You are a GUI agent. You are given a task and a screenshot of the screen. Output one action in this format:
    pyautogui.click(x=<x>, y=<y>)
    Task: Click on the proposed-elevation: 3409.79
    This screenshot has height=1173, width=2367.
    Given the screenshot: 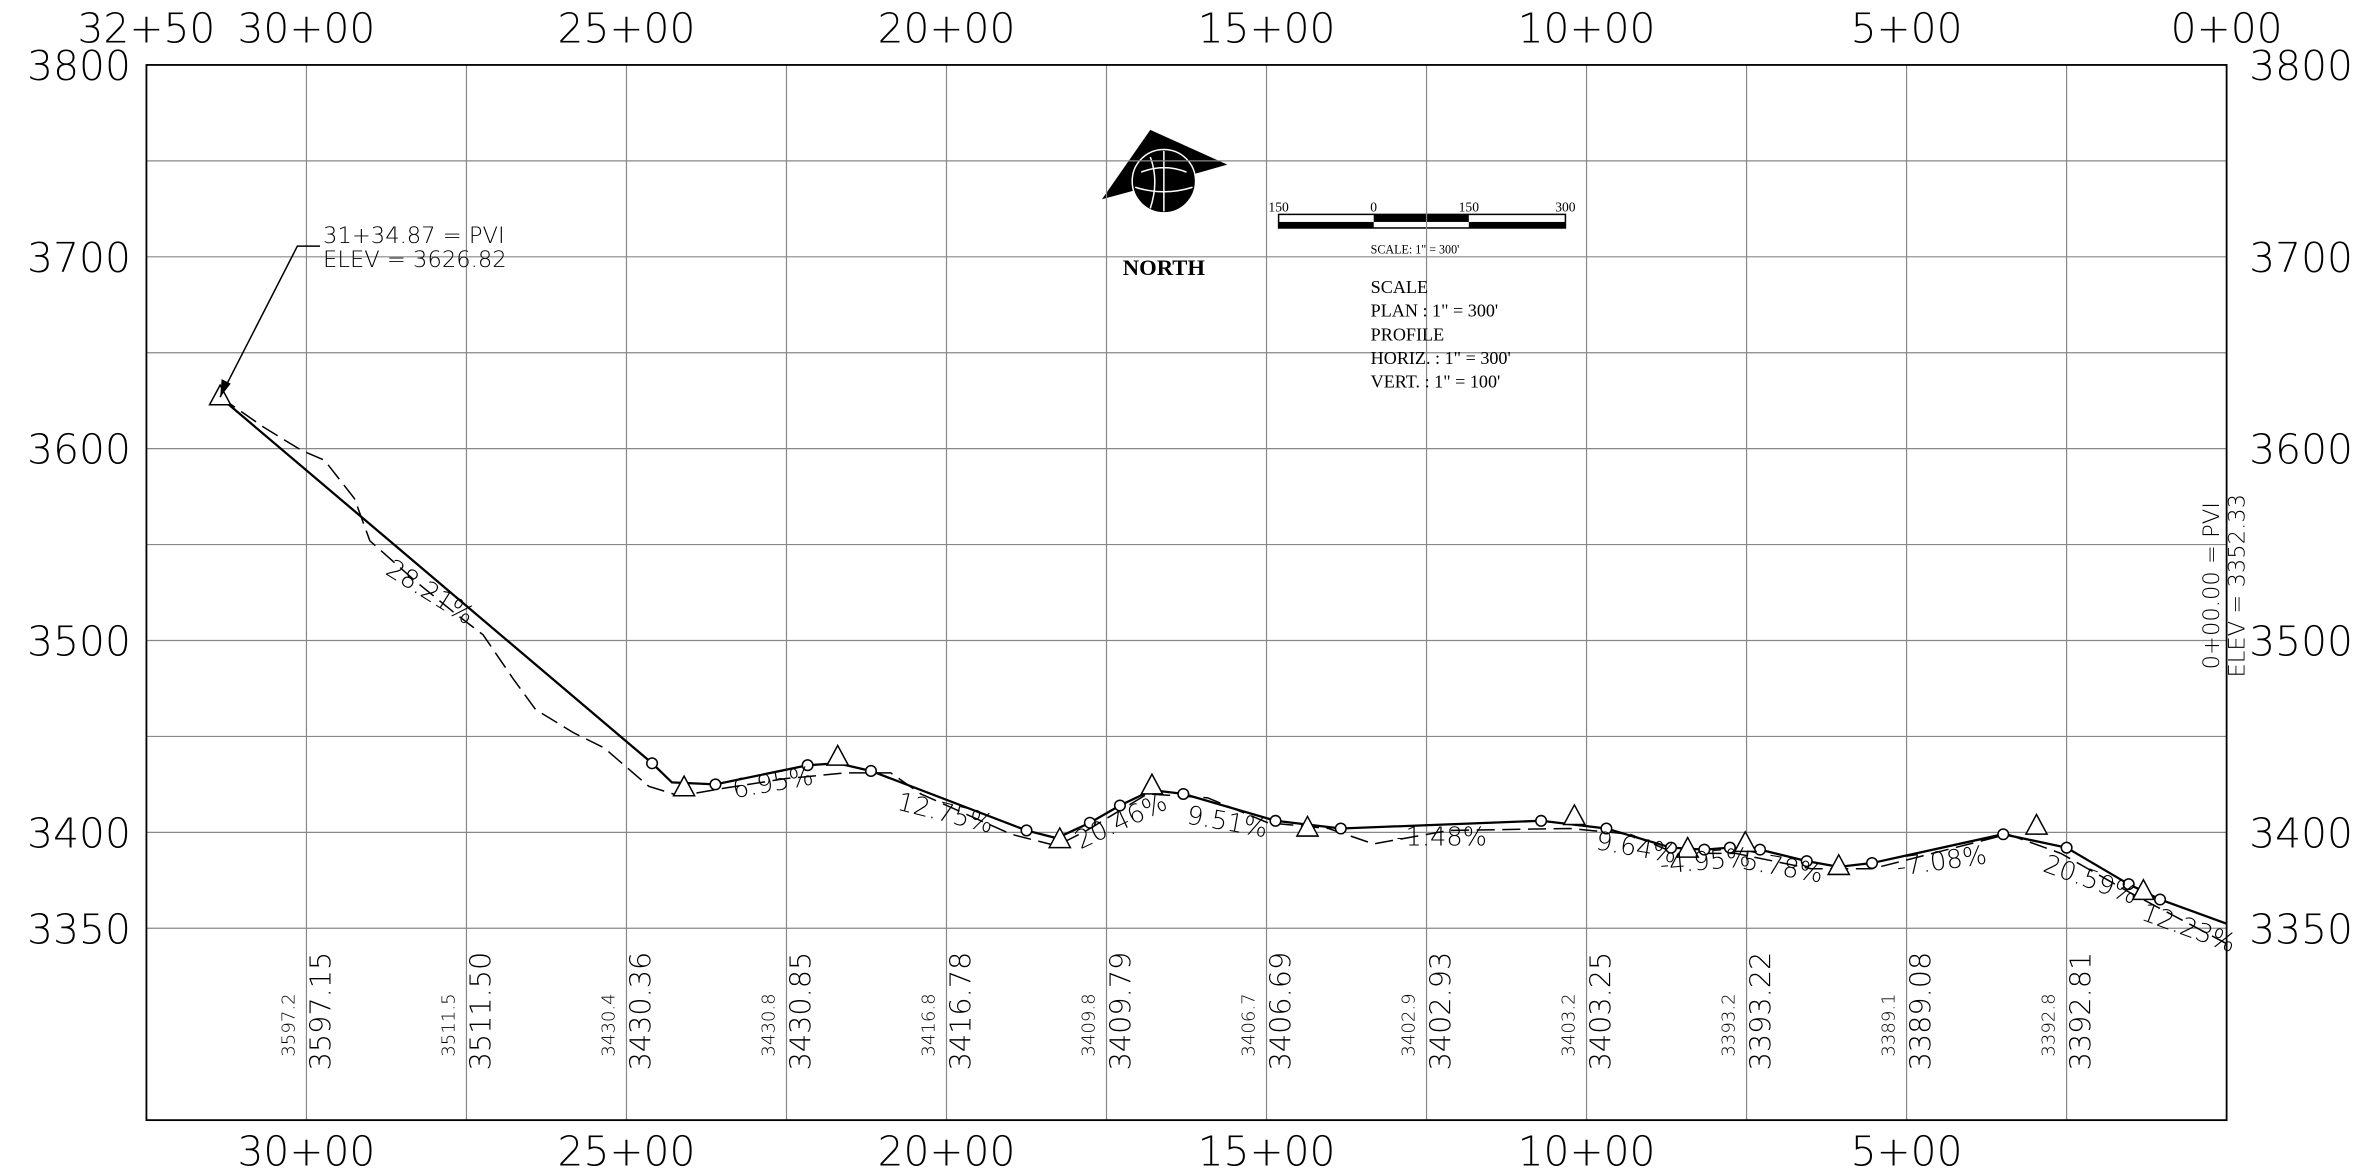 What is the action you would take?
    pyautogui.click(x=1121, y=1011)
    